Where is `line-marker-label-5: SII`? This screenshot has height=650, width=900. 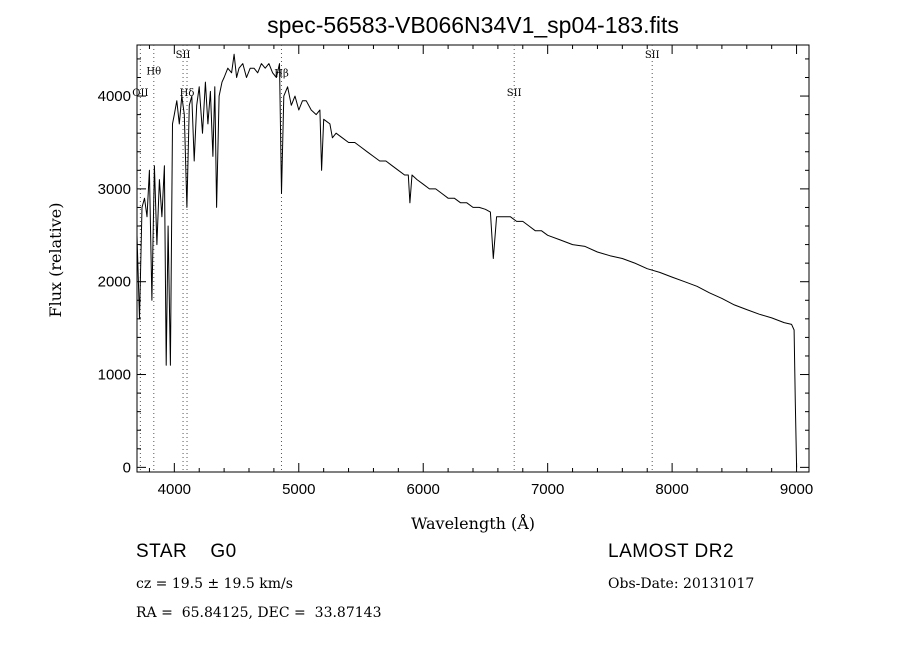
line-marker-label-5: SII is located at coordinates (514, 93).